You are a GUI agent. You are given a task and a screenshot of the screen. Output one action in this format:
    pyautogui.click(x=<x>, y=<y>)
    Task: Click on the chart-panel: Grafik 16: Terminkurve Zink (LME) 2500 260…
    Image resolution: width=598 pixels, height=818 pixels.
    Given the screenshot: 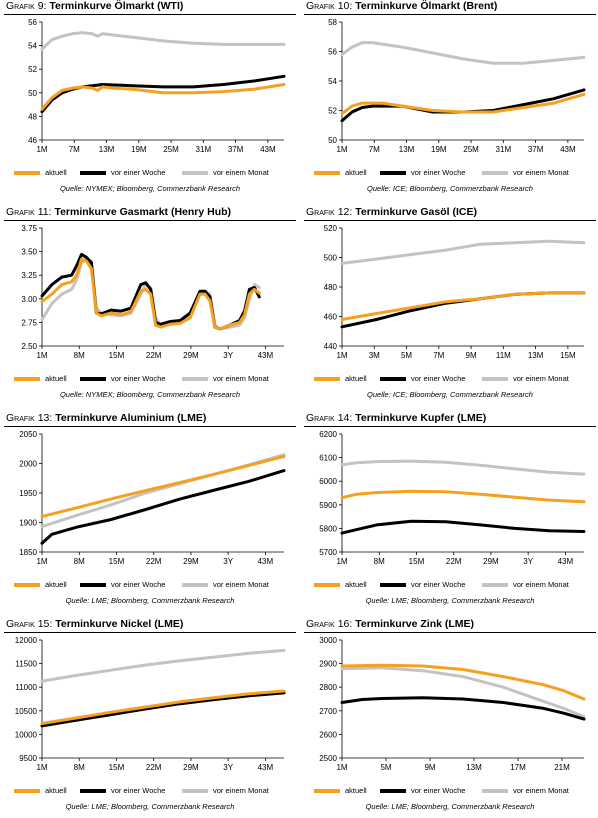 What is the action you would take?
    pyautogui.click(x=450, y=718)
    